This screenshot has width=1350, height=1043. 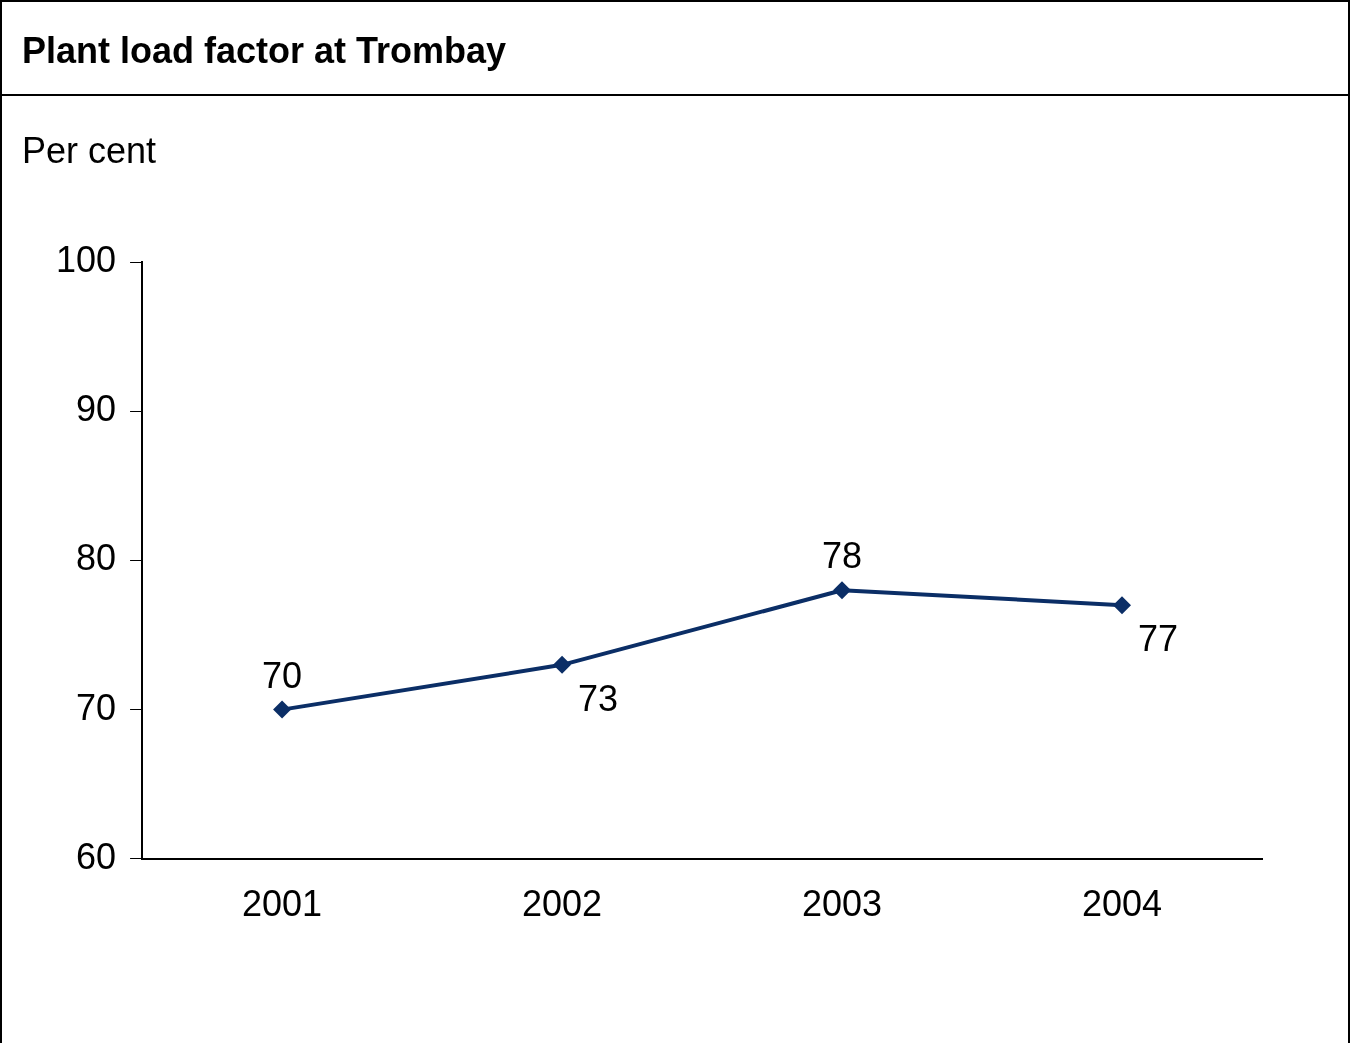 What do you see at coordinates (1158, 639) in the screenshot?
I see `data-label: 77` at bounding box center [1158, 639].